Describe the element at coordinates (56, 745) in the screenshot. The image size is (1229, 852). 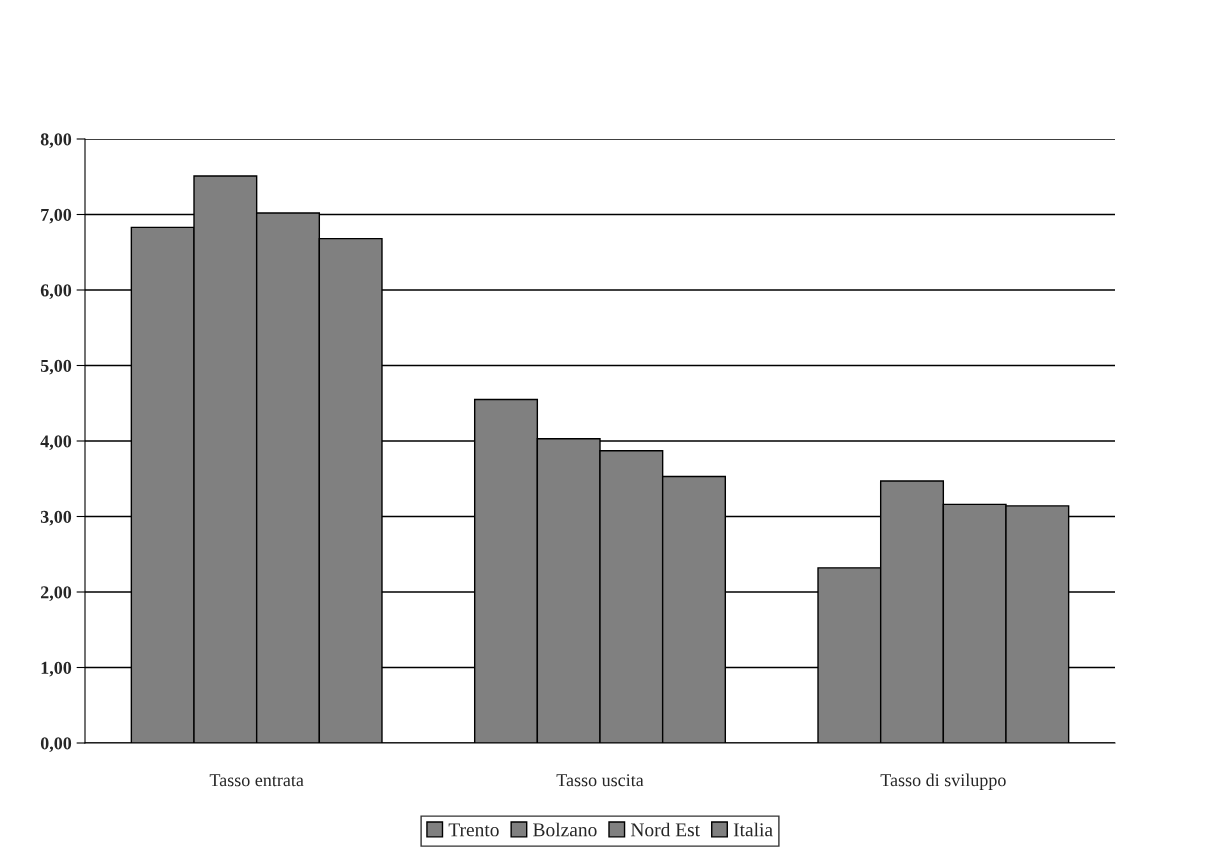
I see `y-tick-label: 0,00` at that location.